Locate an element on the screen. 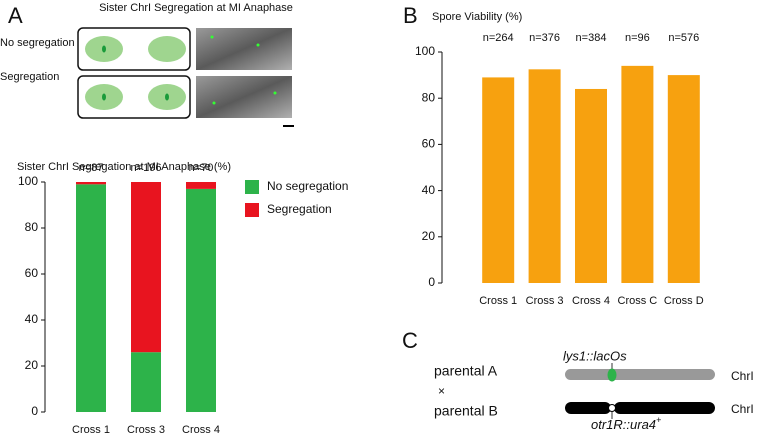 This screenshot has height=434, width=762. legend-label: No segregation is located at coordinates (307, 186).